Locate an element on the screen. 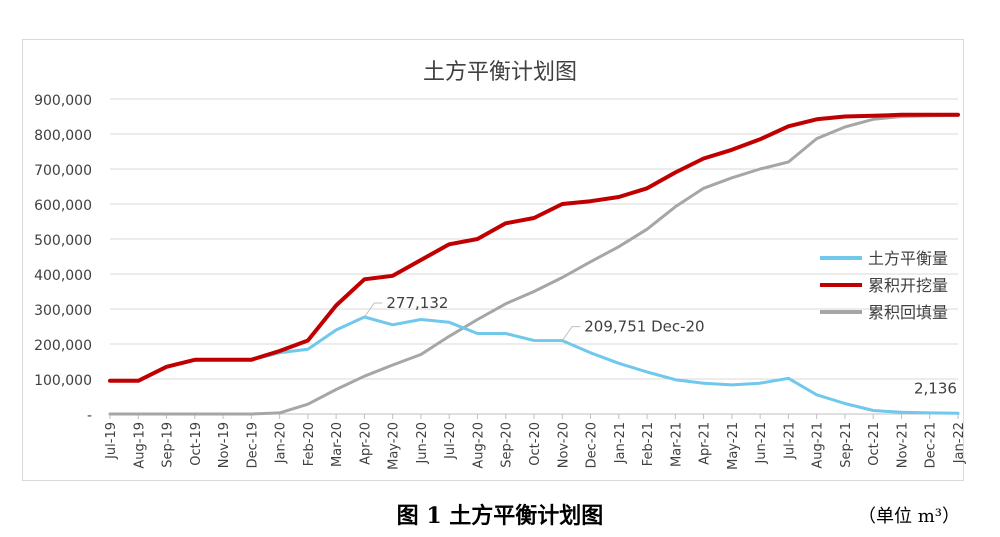 This screenshot has height=537, width=1000. x-tick-label: Apr-20 is located at coordinates (365, 443).